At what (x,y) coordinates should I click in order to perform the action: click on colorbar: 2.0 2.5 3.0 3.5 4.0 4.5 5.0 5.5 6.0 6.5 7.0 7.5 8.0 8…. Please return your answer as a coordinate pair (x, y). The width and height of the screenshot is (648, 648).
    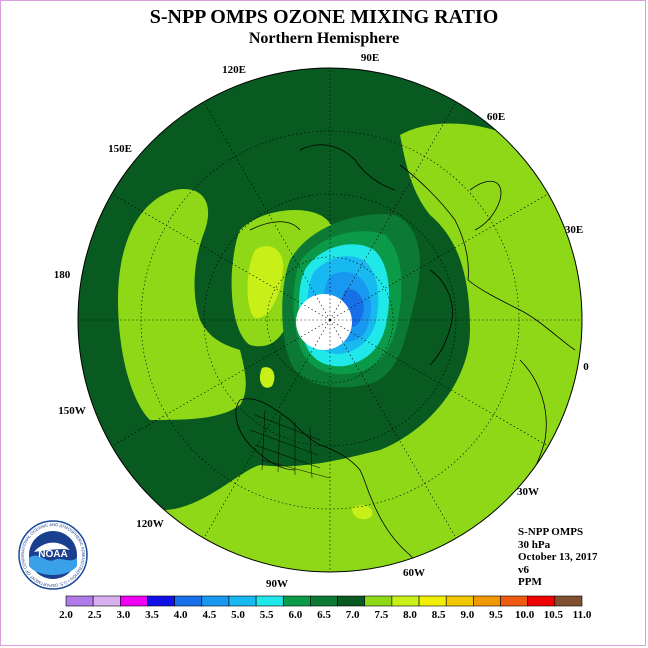
    Looking at the image, I should click on (325, 608).